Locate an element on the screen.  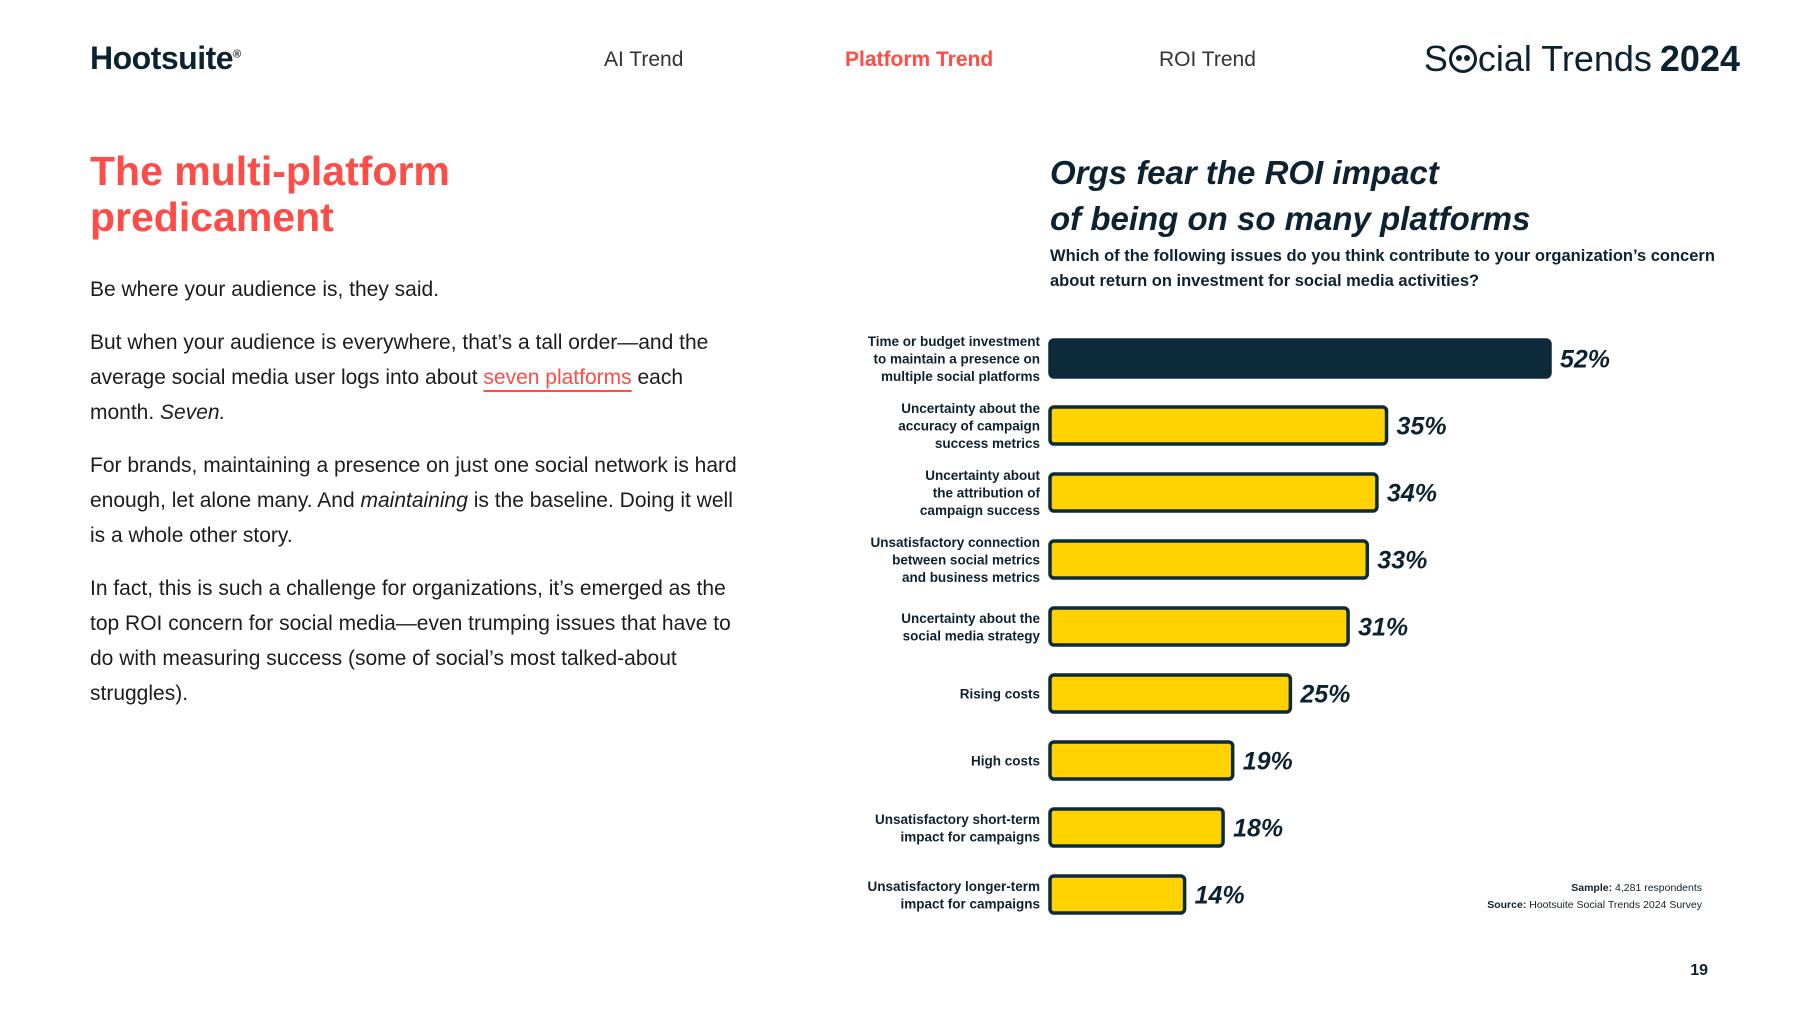
category-label-1-line-2: success metrics is located at coordinates (987, 443).